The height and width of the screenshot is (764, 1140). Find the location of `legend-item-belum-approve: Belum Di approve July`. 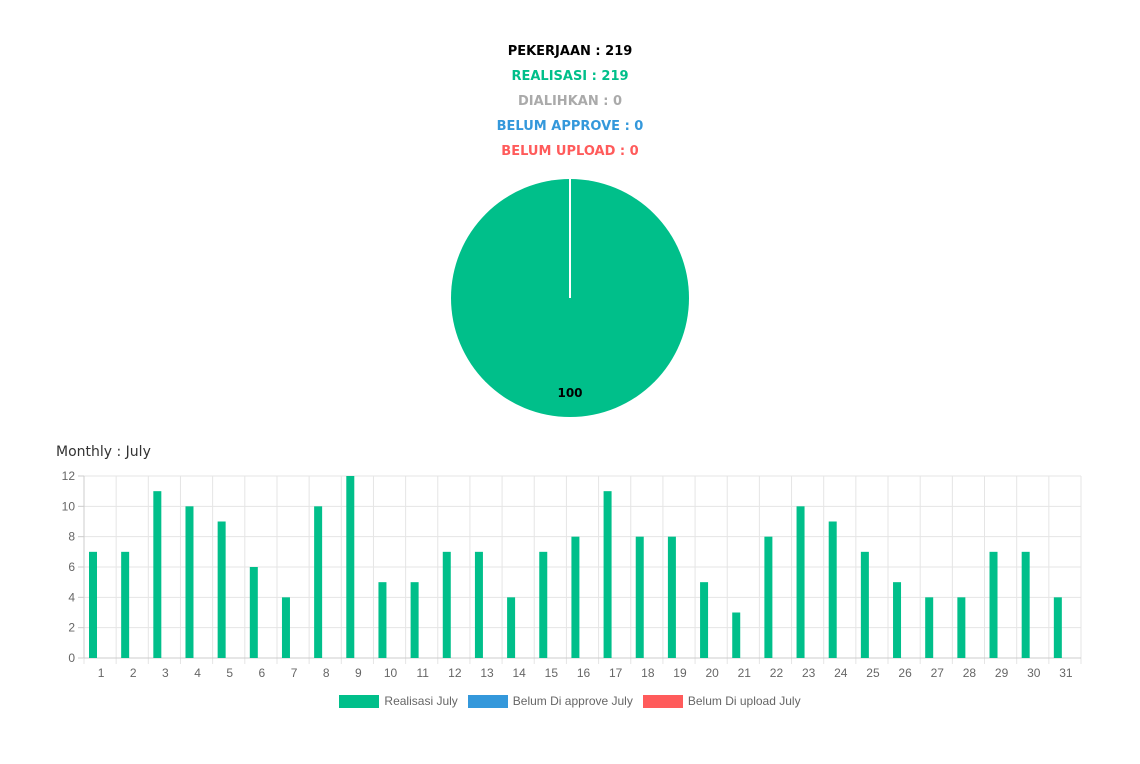

legend-item-belum-approve: Belum Di approve July is located at coordinates (550, 701).